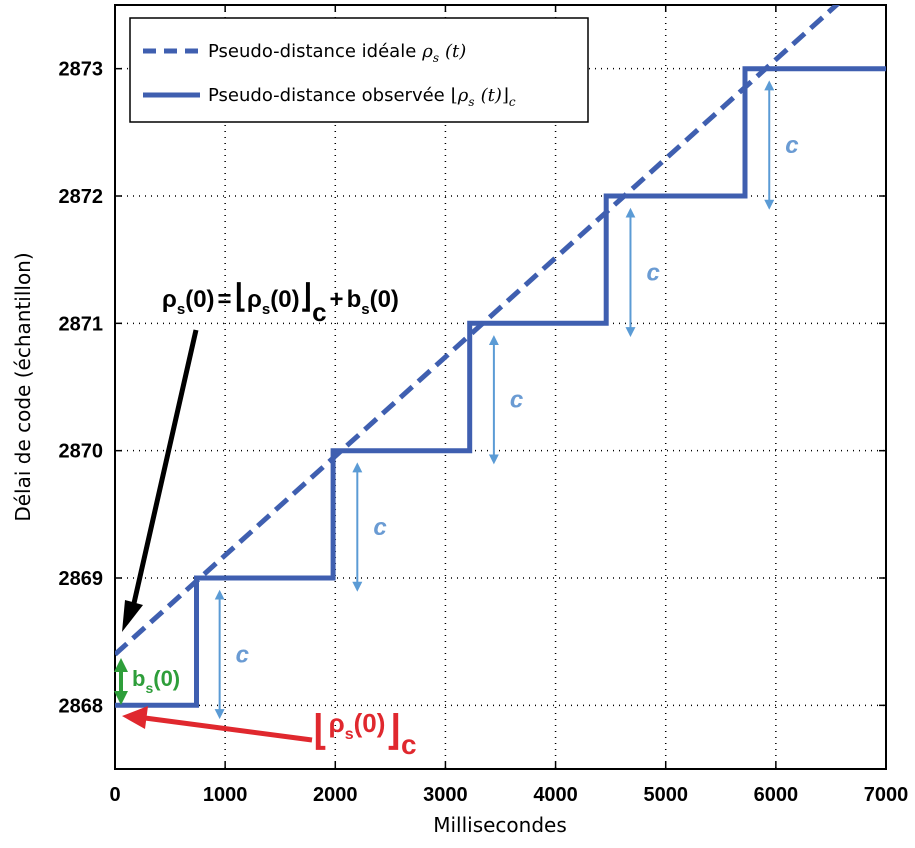 The image size is (915, 848). I want to click on legend-ideal-label: Pseudo-distance idéale ρs (t), so click(337, 53).